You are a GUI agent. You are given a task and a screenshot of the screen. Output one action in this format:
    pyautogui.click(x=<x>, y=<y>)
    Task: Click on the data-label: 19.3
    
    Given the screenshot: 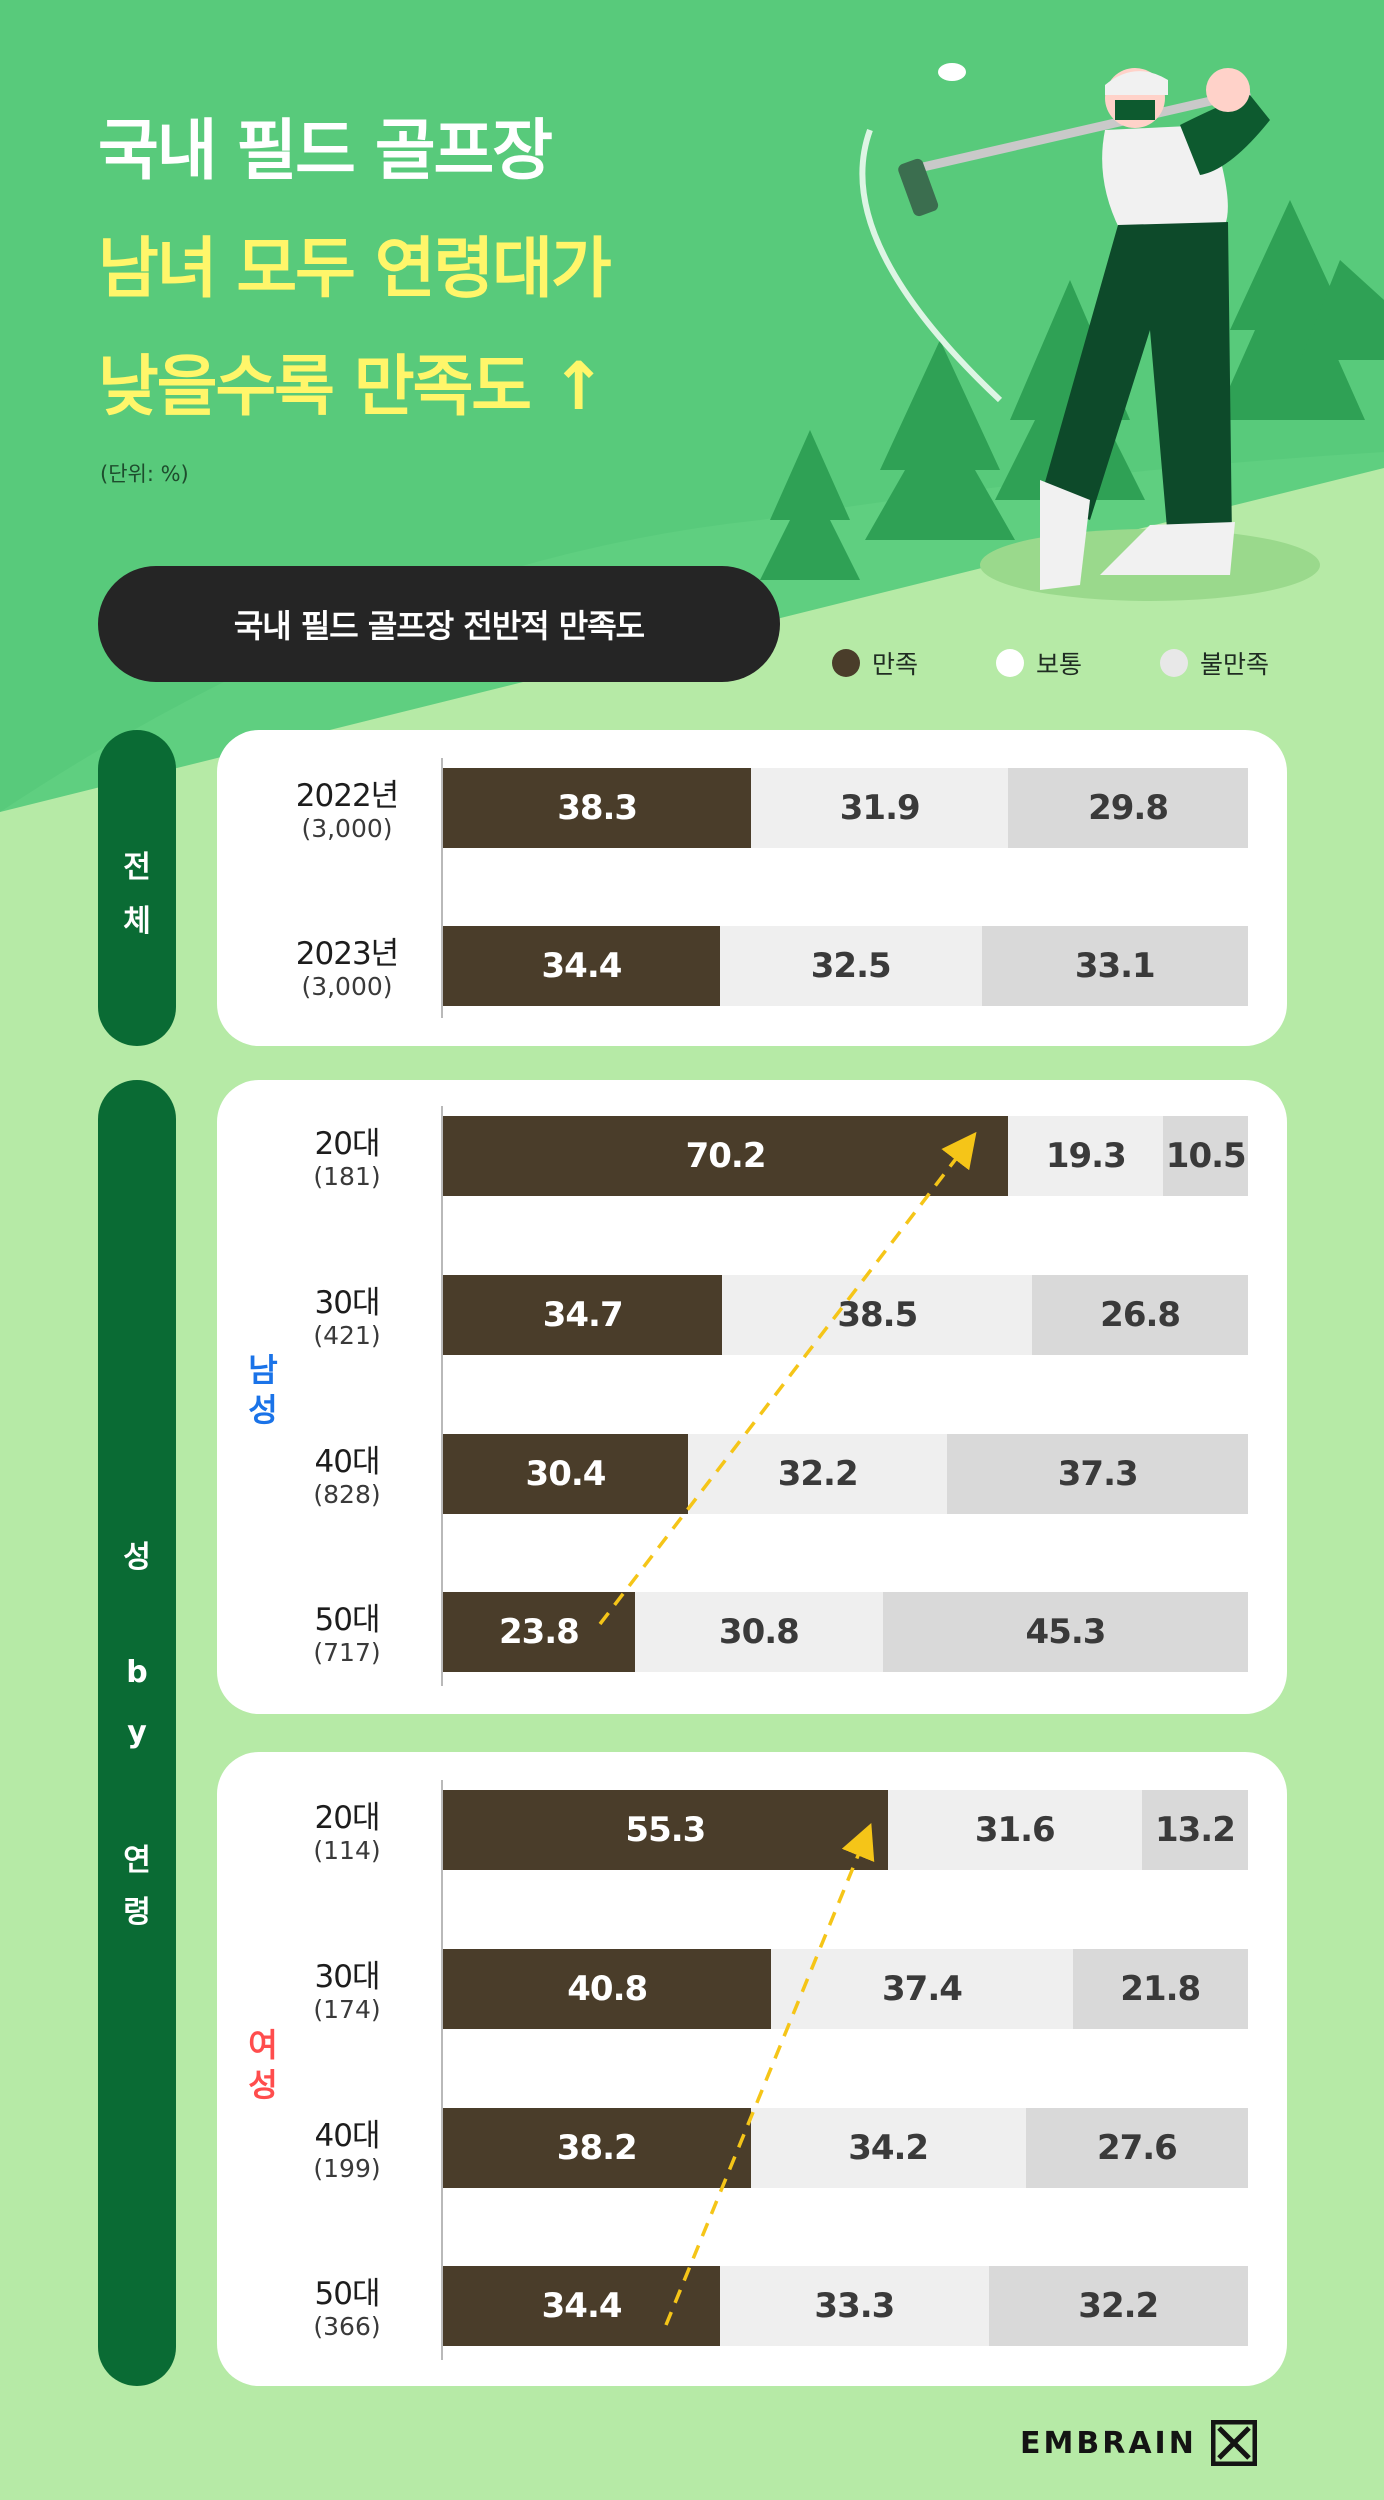 What is the action you would take?
    pyautogui.click(x=1086, y=1156)
    